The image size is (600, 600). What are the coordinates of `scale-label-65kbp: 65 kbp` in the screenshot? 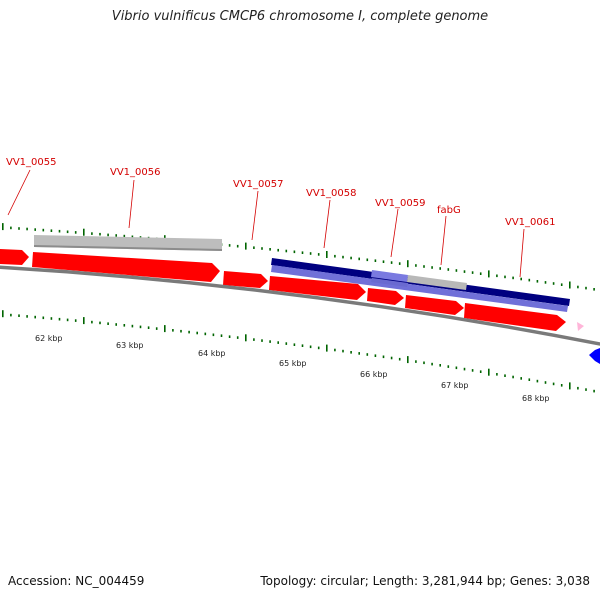 It's located at (293, 363).